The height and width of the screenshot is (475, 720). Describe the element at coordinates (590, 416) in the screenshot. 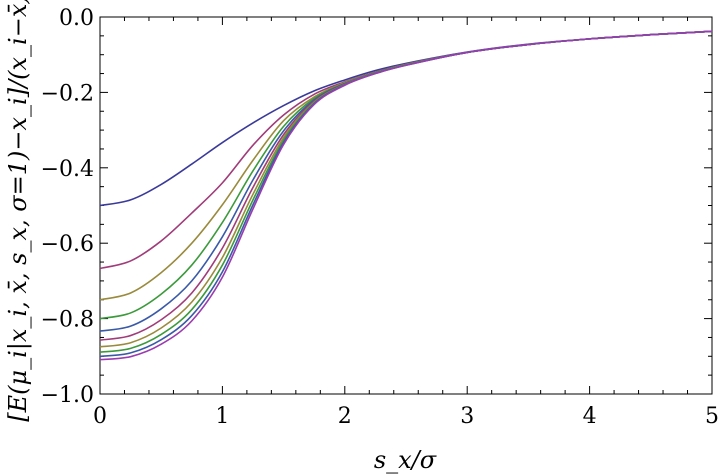

I see `x-tick-label: 4` at that location.